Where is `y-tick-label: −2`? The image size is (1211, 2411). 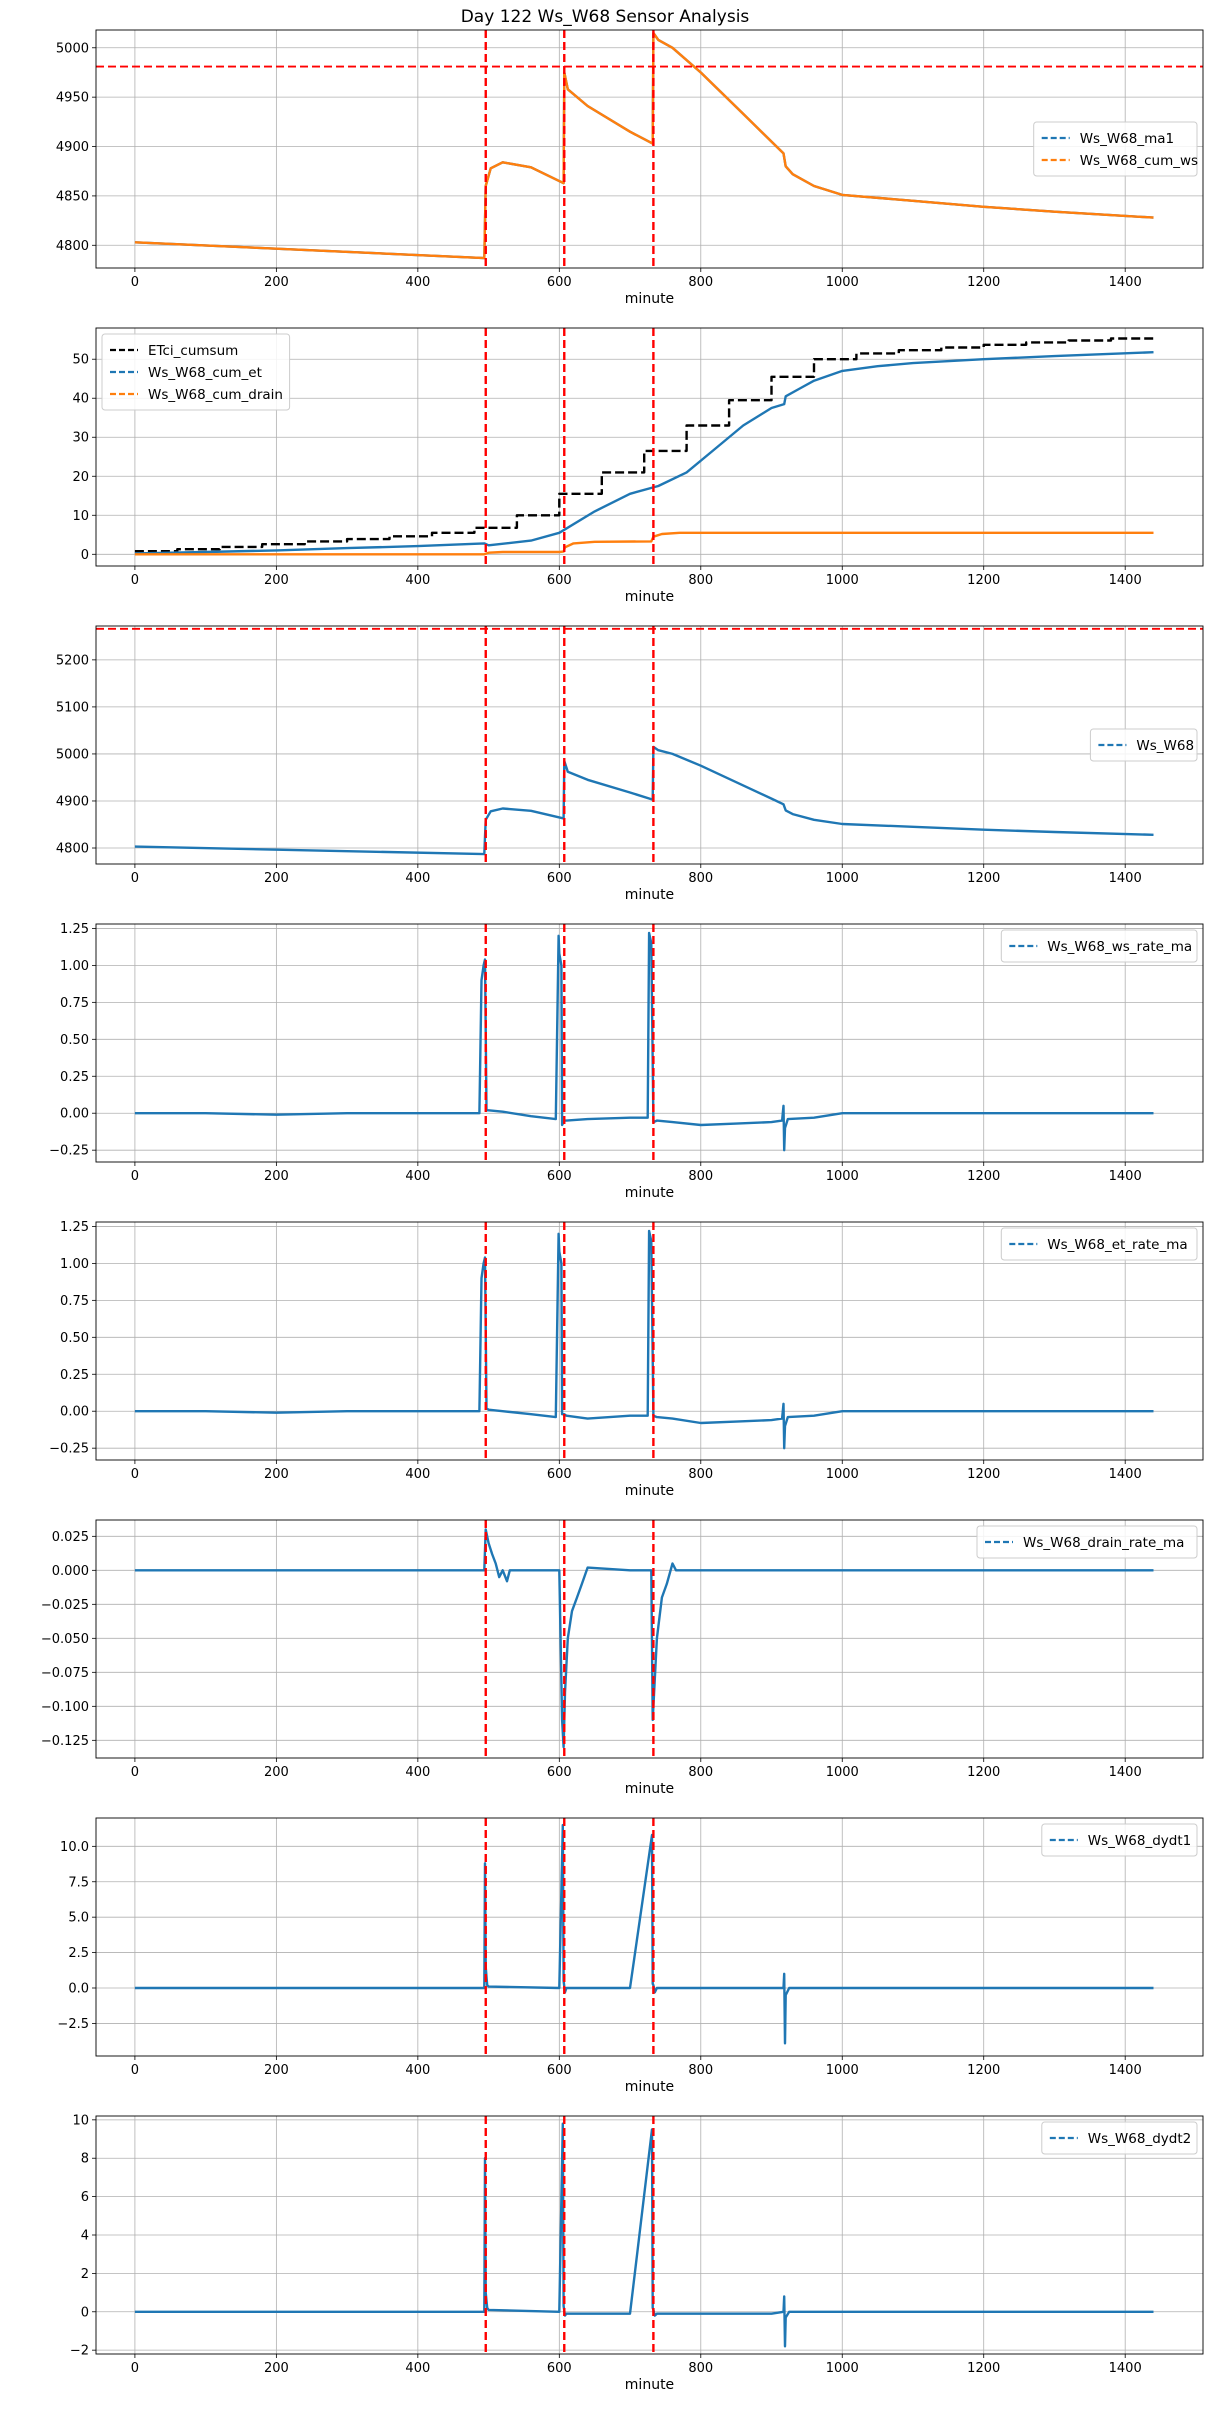 y-tick-label: −2 is located at coordinates (79, 2351).